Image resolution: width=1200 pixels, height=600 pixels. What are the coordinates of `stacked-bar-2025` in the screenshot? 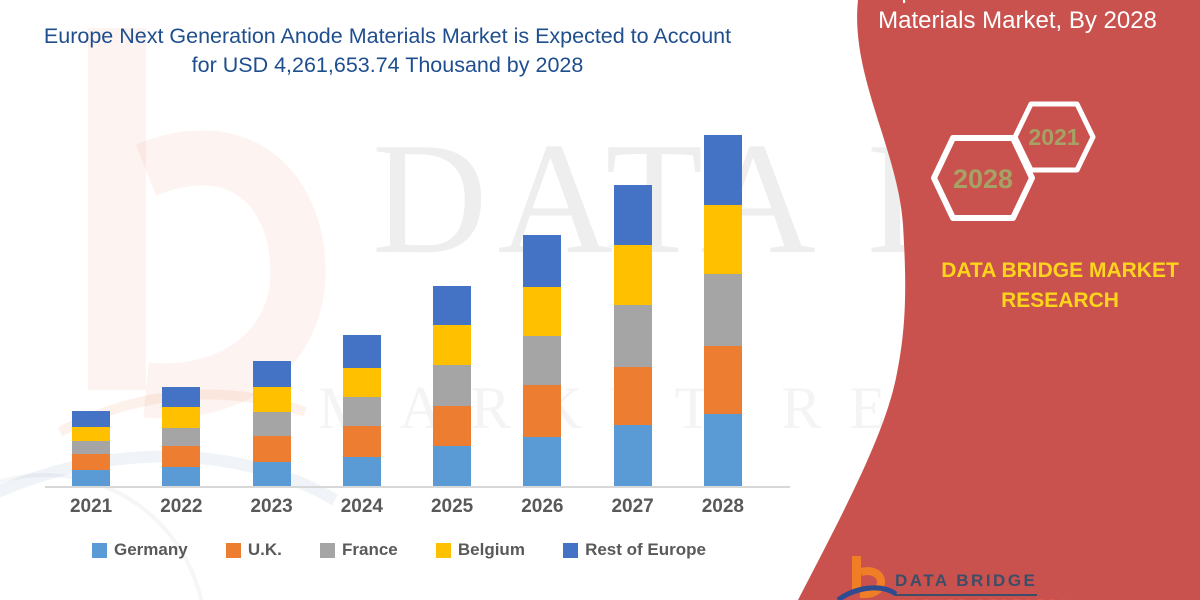 It's located at (452, 386).